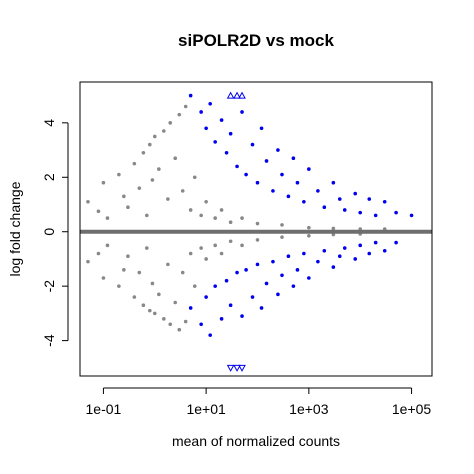 This screenshot has height=474, width=474. Describe the element at coordinates (256, 441) in the screenshot. I see `x-axis-label: mean of normalized counts` at that location.